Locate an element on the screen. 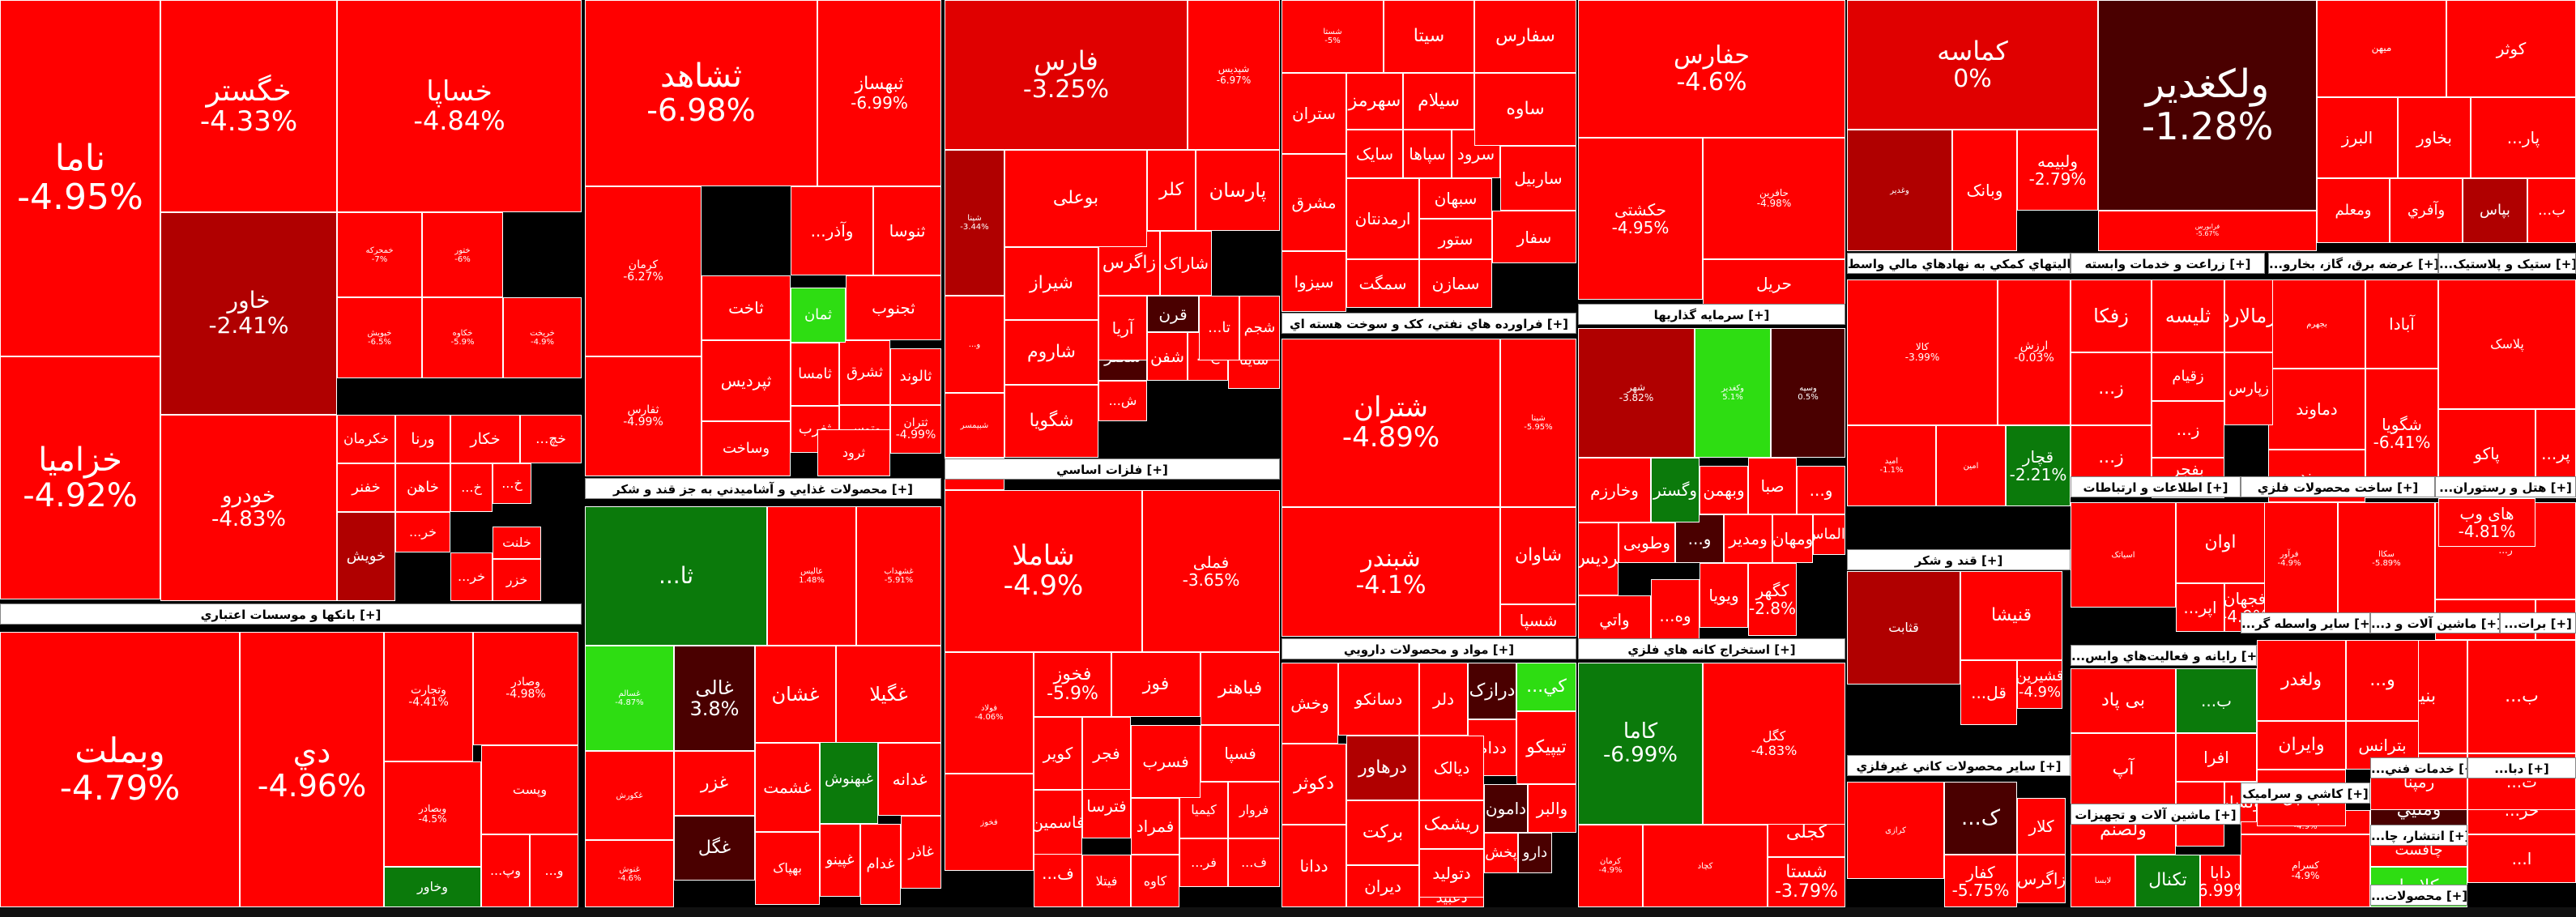  stock-tile: ستران is located at coordinates (1314, 113).